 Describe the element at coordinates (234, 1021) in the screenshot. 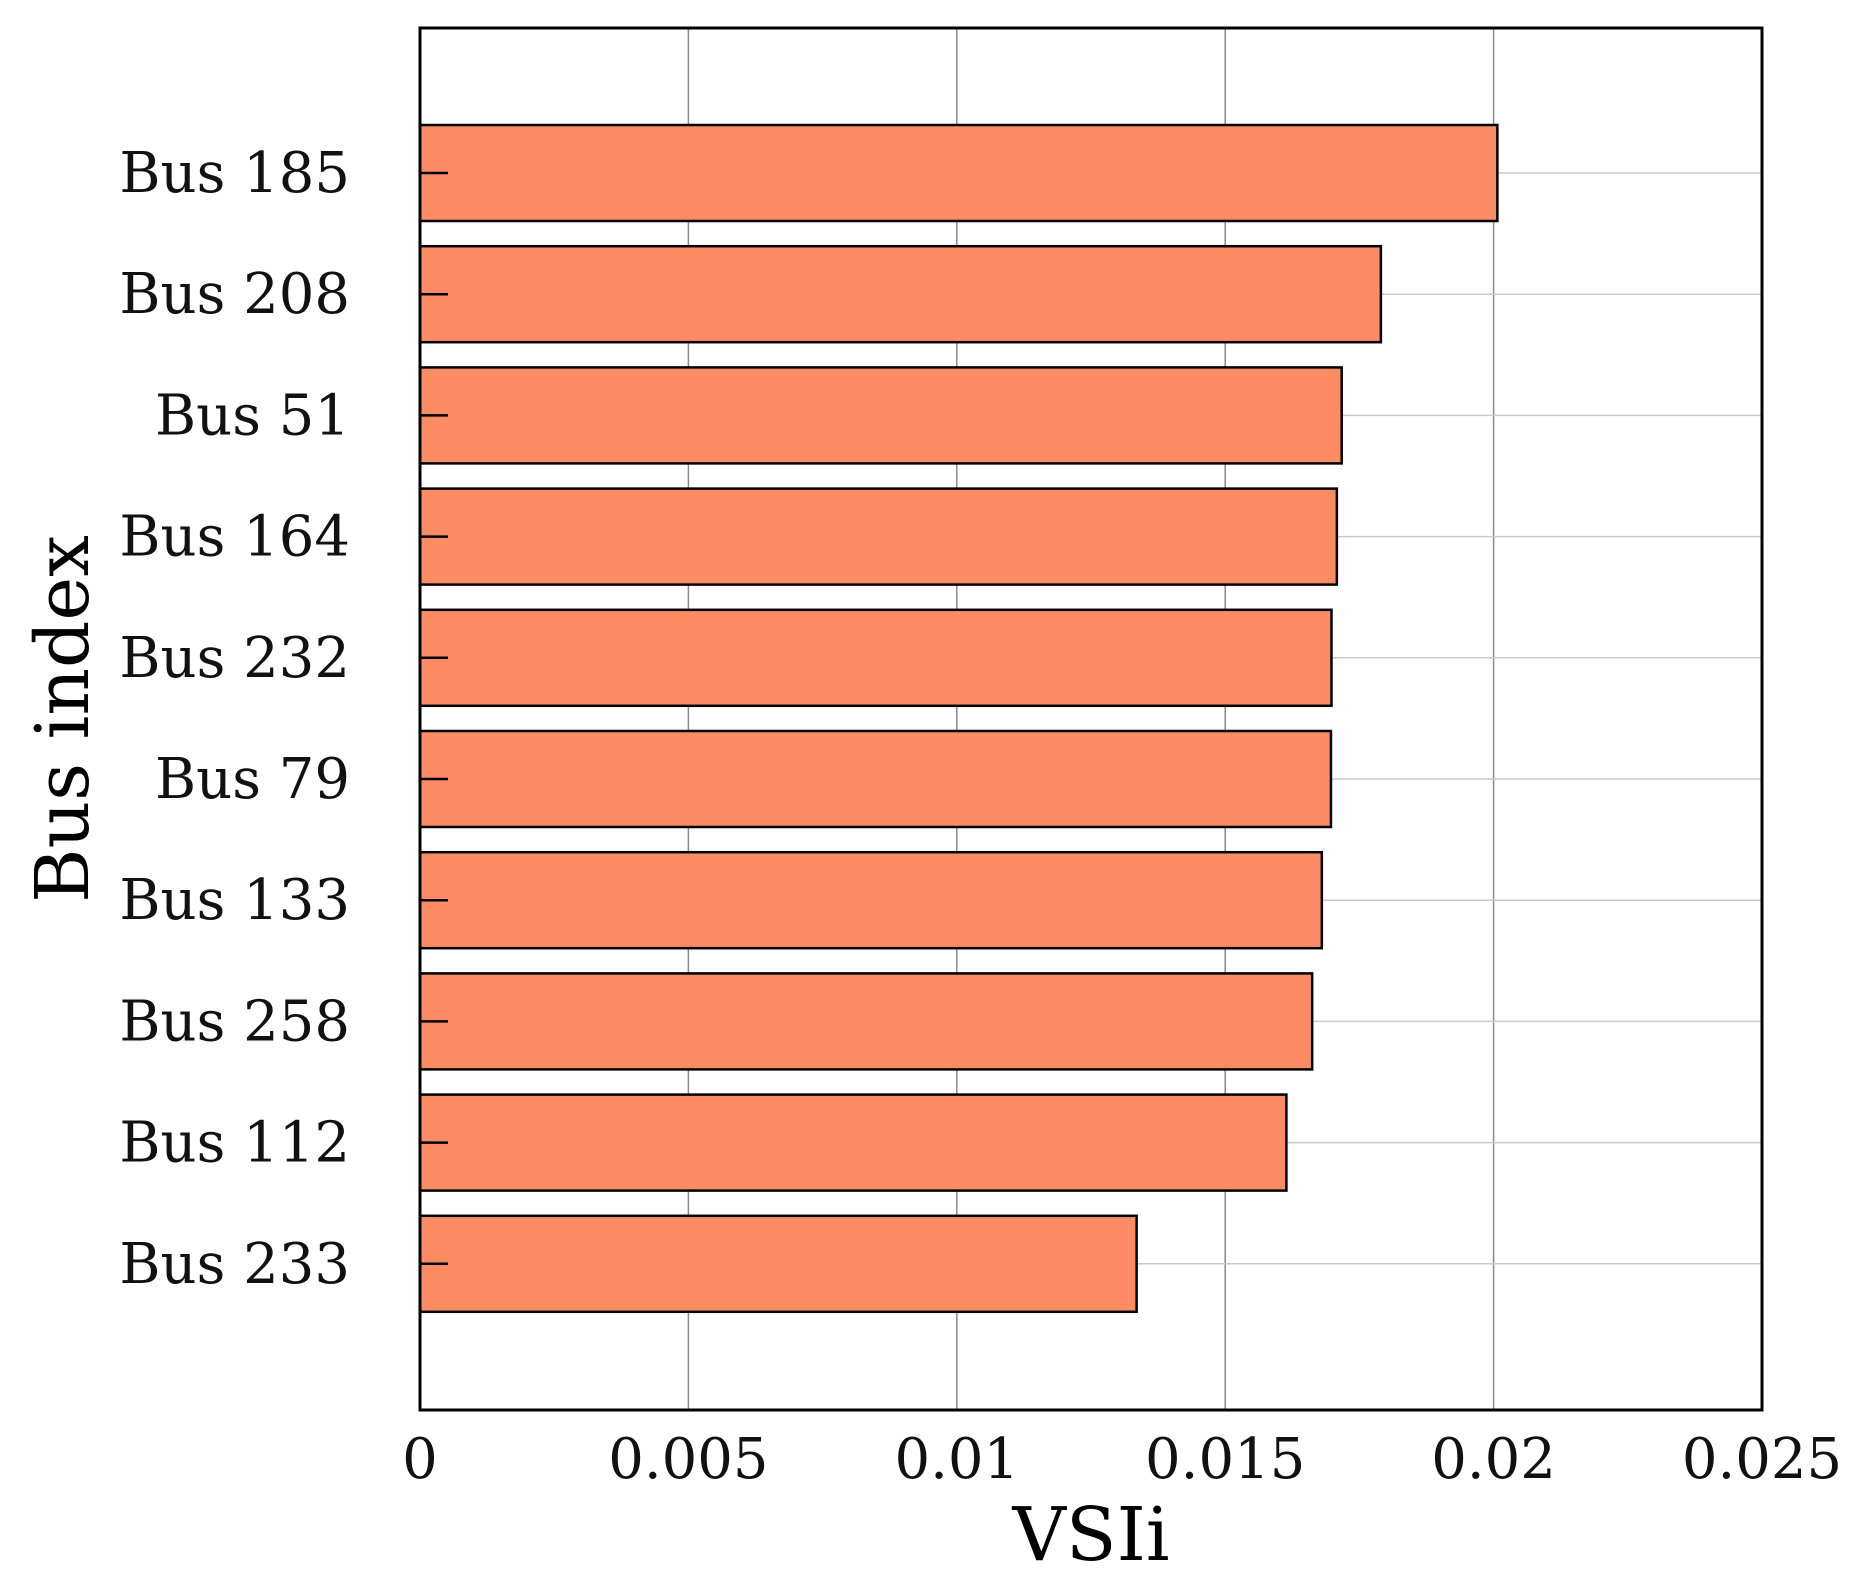

I see `y-tick-label: Bus 258` at that location.